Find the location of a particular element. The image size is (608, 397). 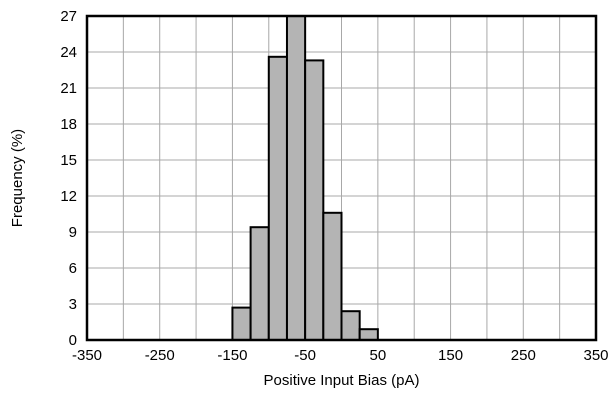

y-tick-label: 12 is located at coordinates (68, 196).